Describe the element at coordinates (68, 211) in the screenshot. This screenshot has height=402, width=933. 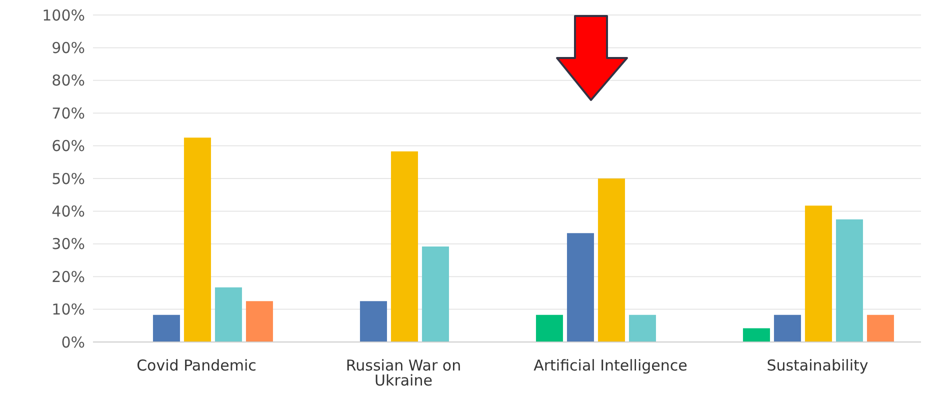
I see `y-tick-label: 40%` at that location.